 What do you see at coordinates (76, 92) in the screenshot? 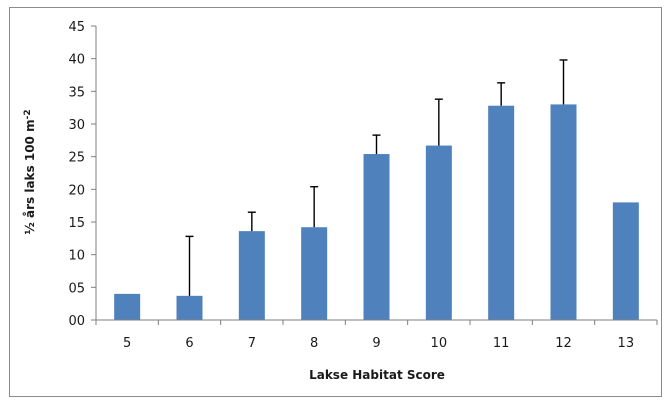
I see `y-tick-label: 35` at bounding box center [76, 92].